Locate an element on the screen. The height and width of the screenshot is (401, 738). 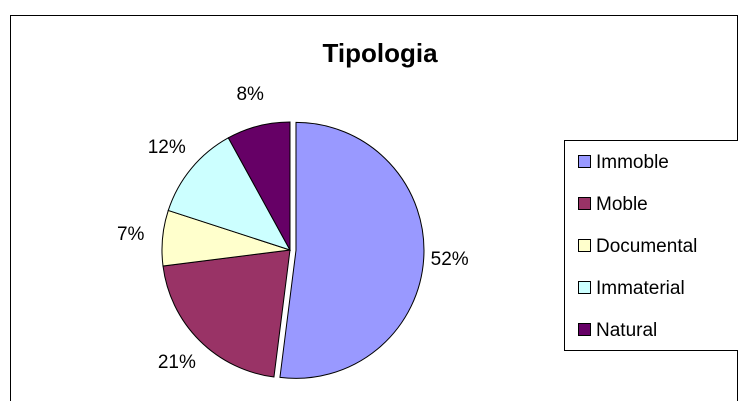
data-label: 8% is located at coordinates (250, 94).